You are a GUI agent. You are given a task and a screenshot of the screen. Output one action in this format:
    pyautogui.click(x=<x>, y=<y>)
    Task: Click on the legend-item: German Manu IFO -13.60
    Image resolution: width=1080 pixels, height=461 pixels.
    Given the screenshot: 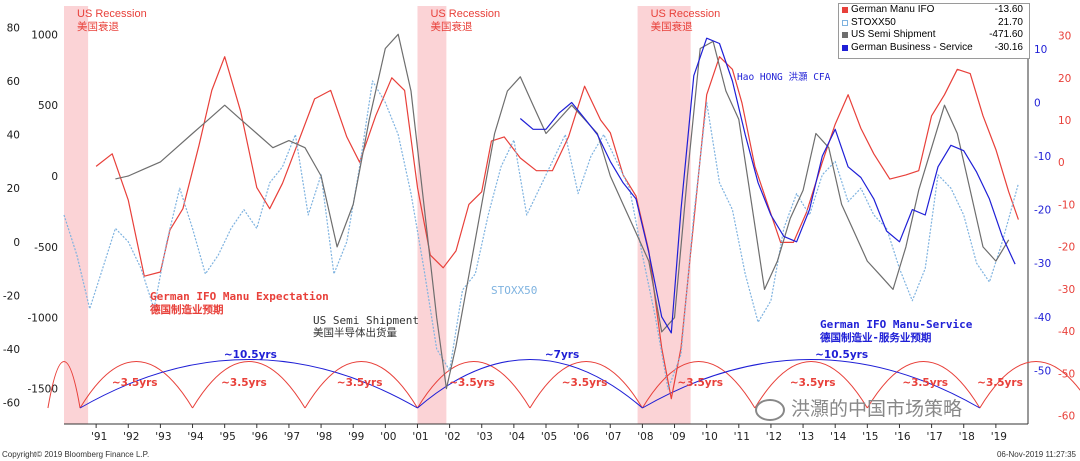 What is the action you would take?
    pyautogui.click(x=934, y=10)
    